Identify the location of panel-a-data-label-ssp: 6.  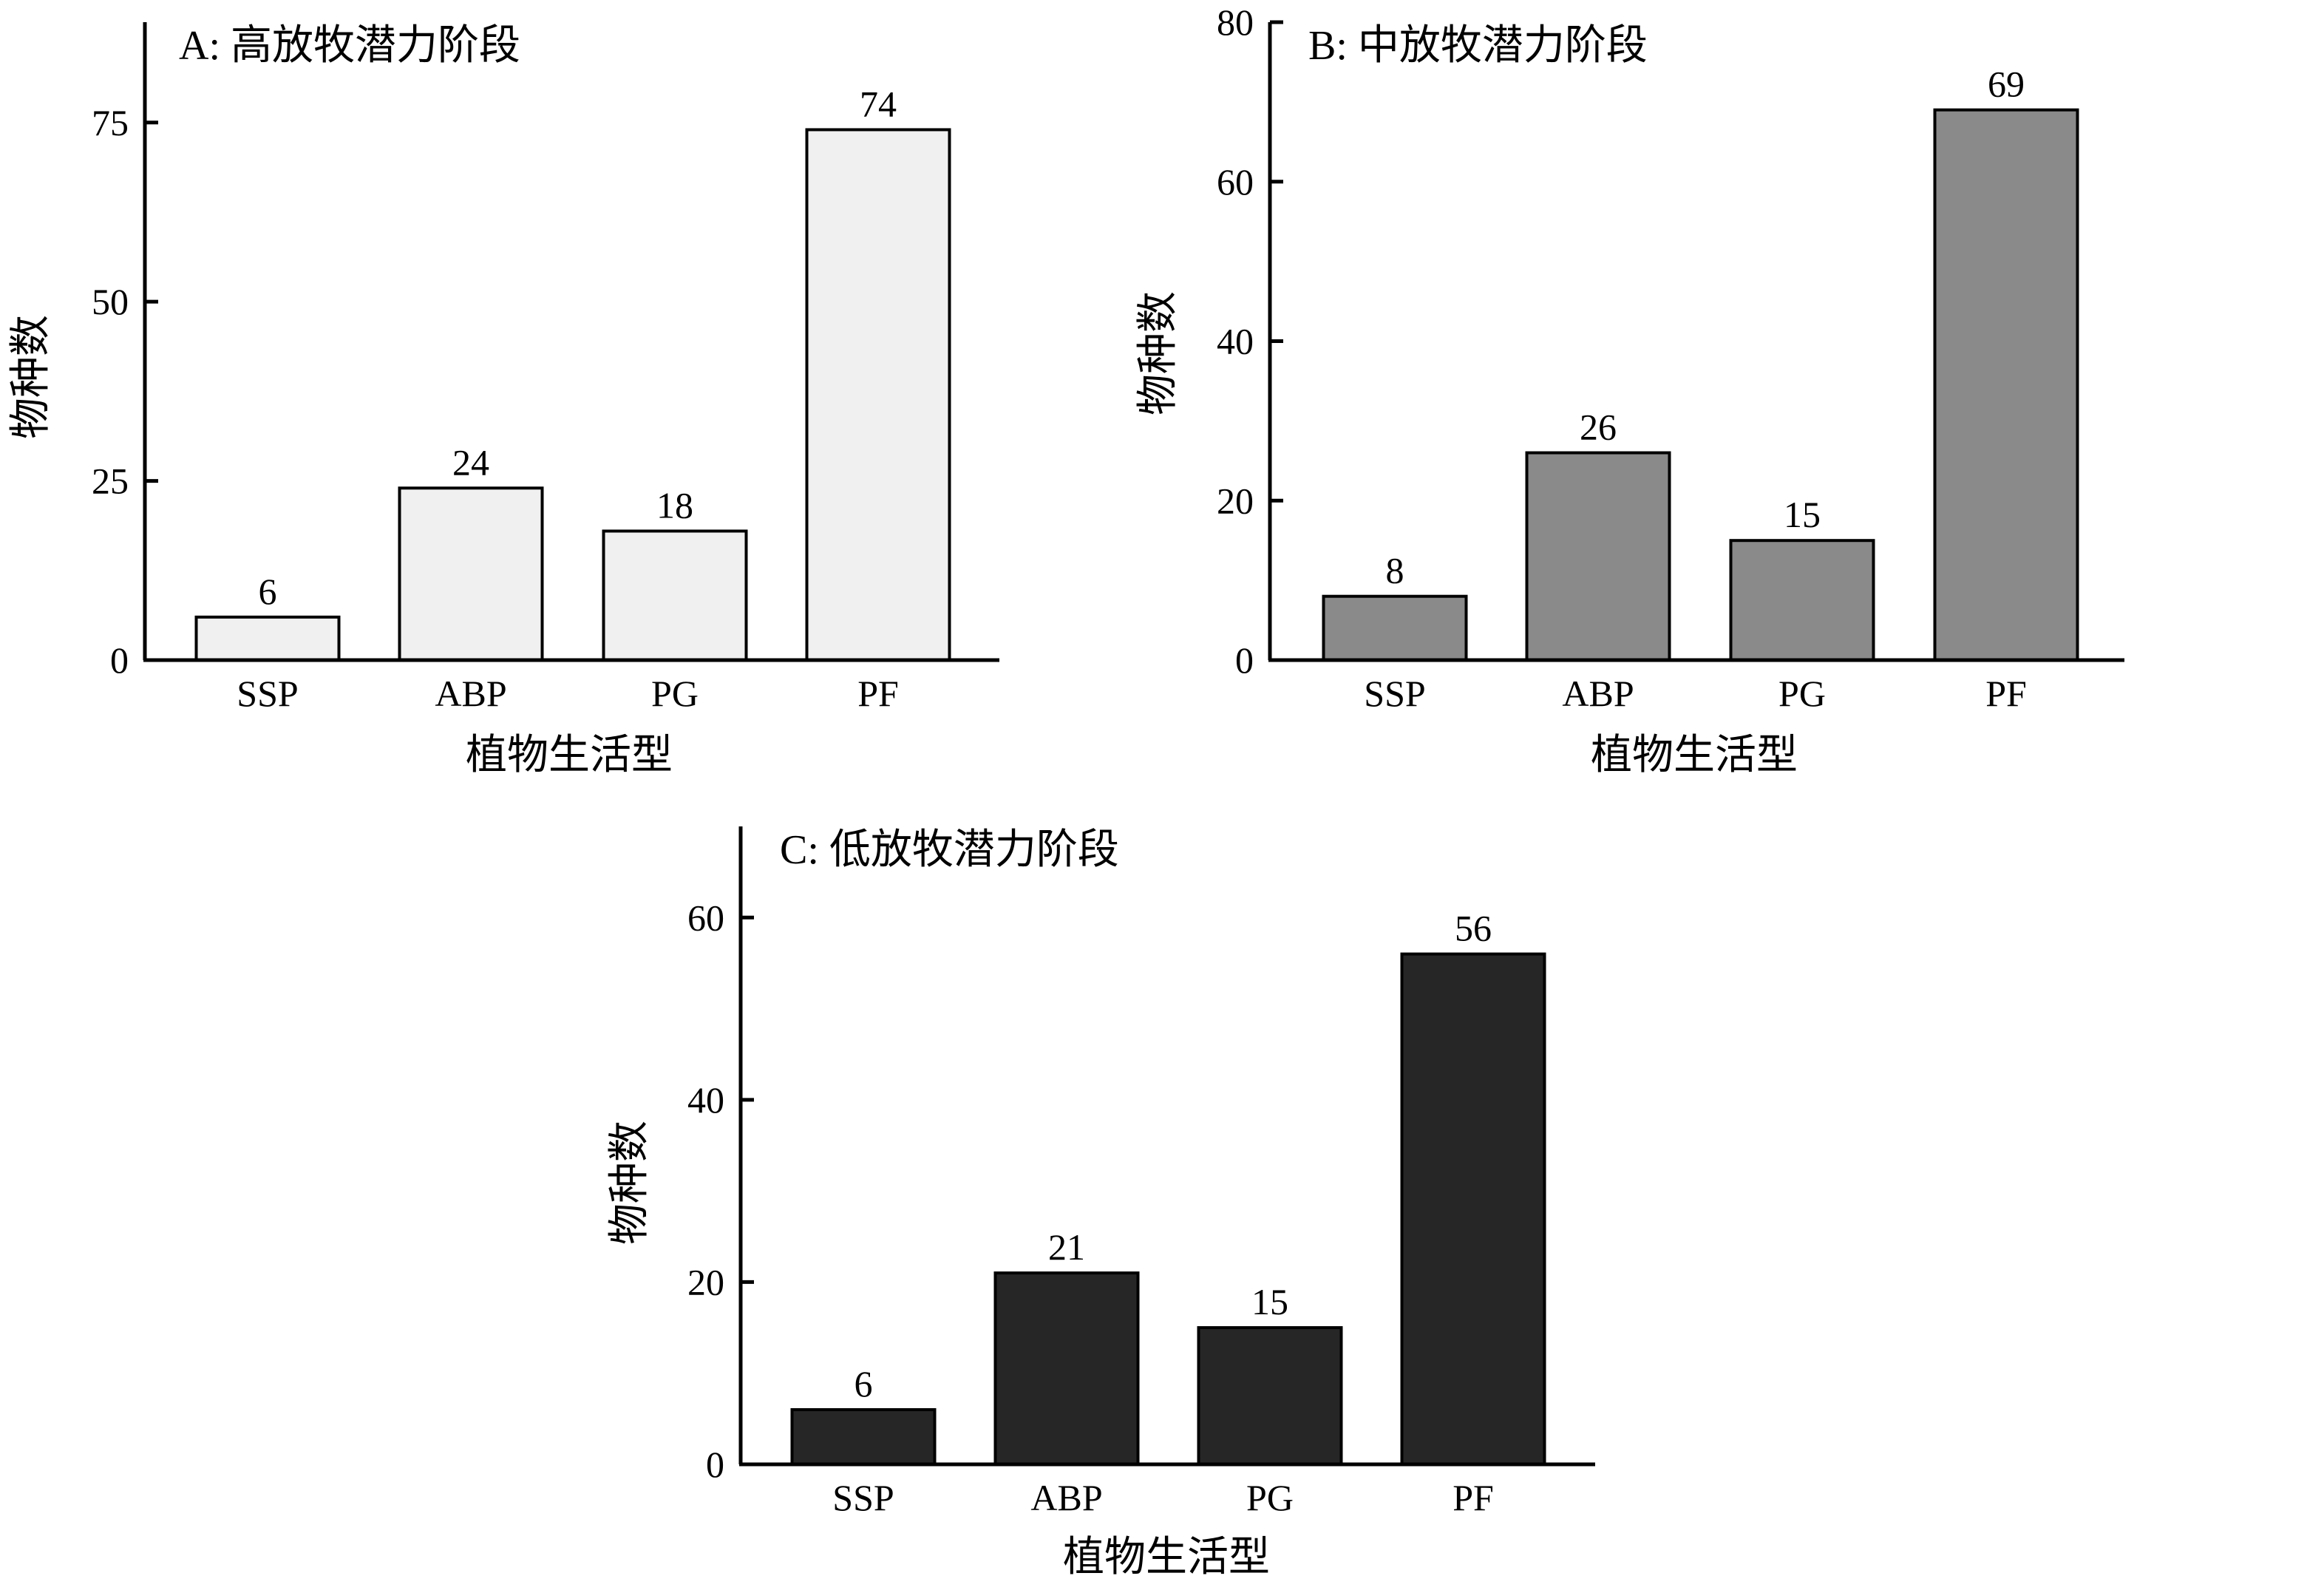
(268, 591).